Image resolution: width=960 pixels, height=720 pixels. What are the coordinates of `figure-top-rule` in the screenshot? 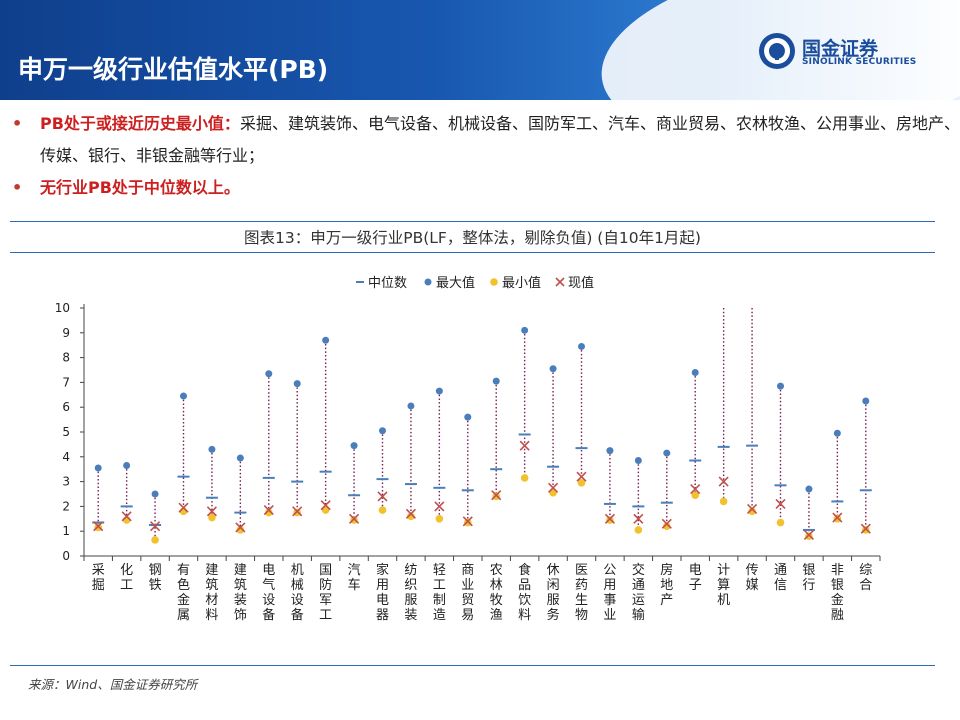 It's located at (472, 221).